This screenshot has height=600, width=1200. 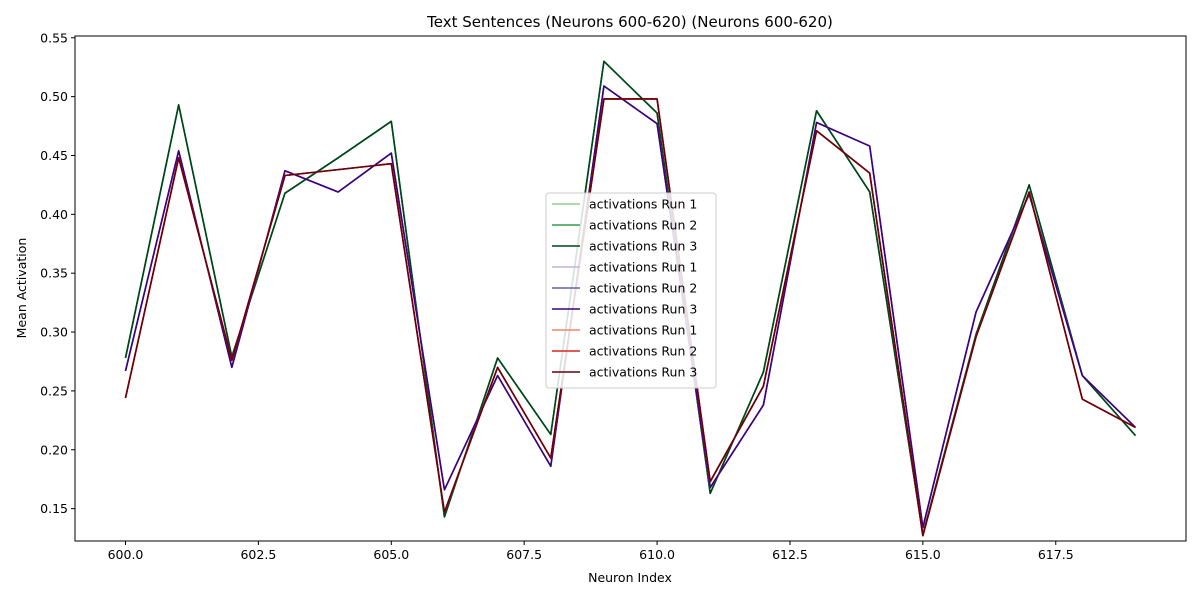 What do you see at coordinates (391, 554) in the screenshot?
I see `x-tick-label: 605.0` at bounding box center [391, 554].